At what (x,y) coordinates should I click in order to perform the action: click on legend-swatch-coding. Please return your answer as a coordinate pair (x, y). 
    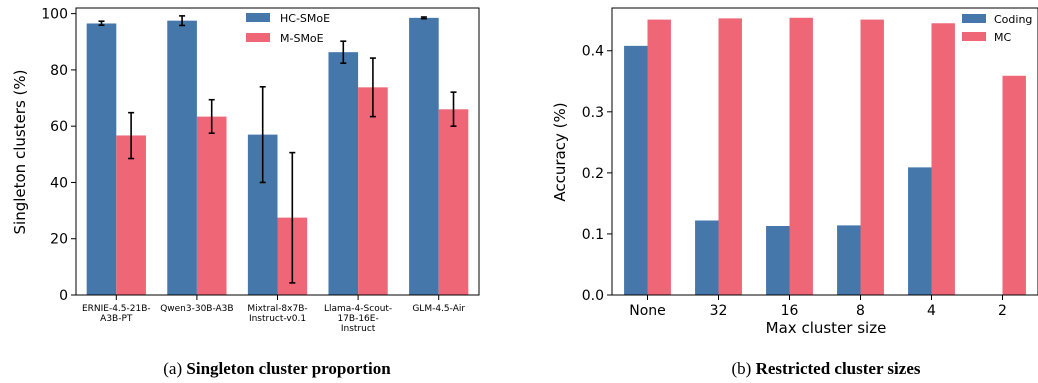
    Looking at the image, I should click on (974, 18).